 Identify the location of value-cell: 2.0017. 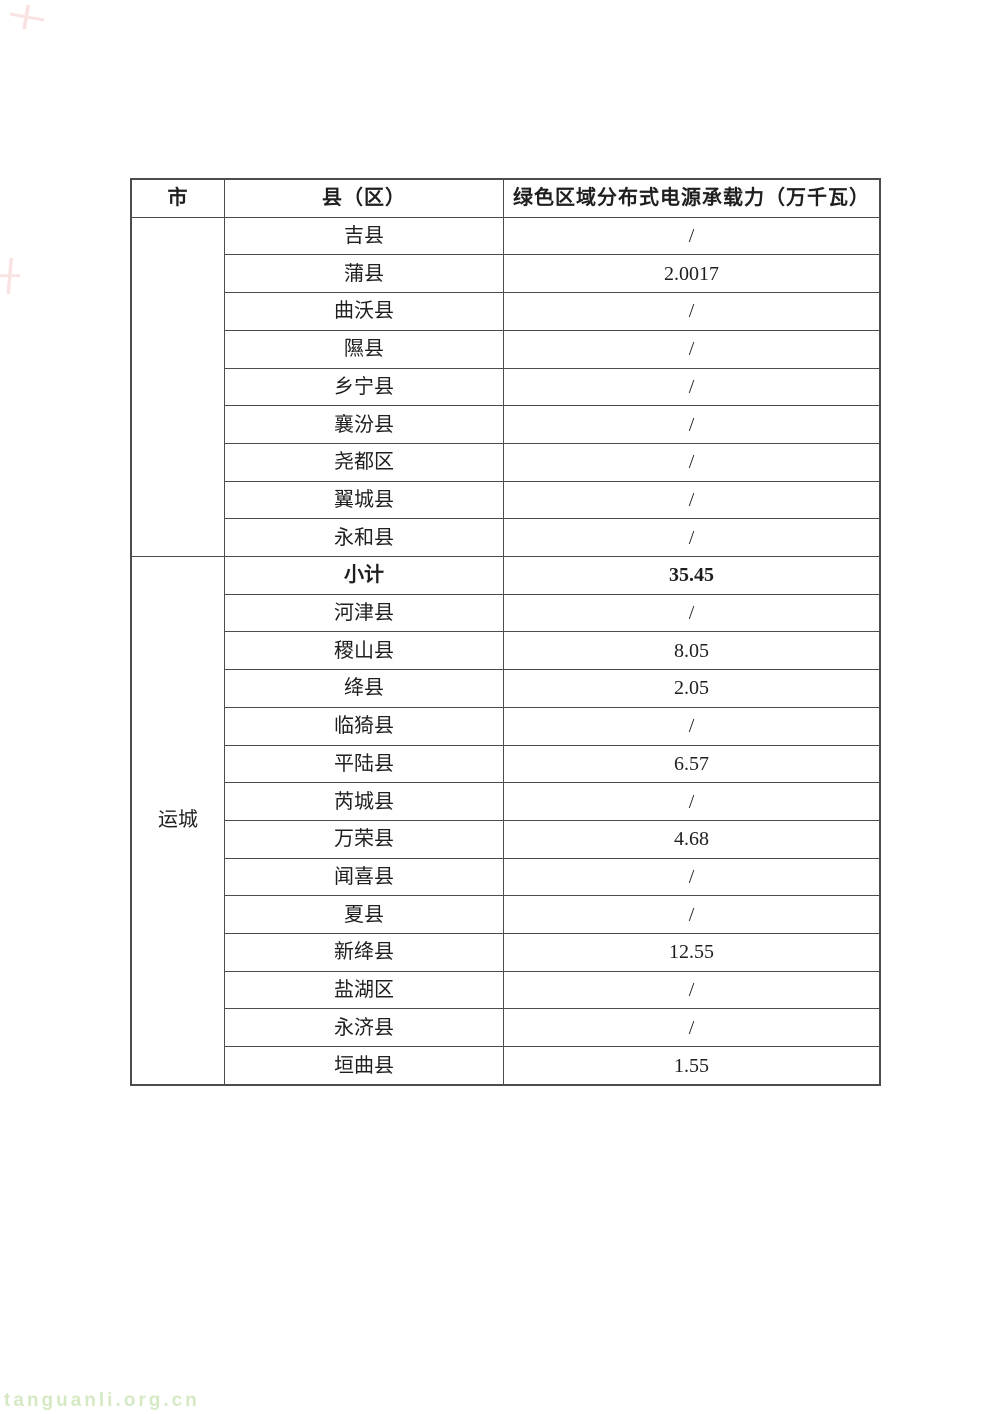
(691, 273).